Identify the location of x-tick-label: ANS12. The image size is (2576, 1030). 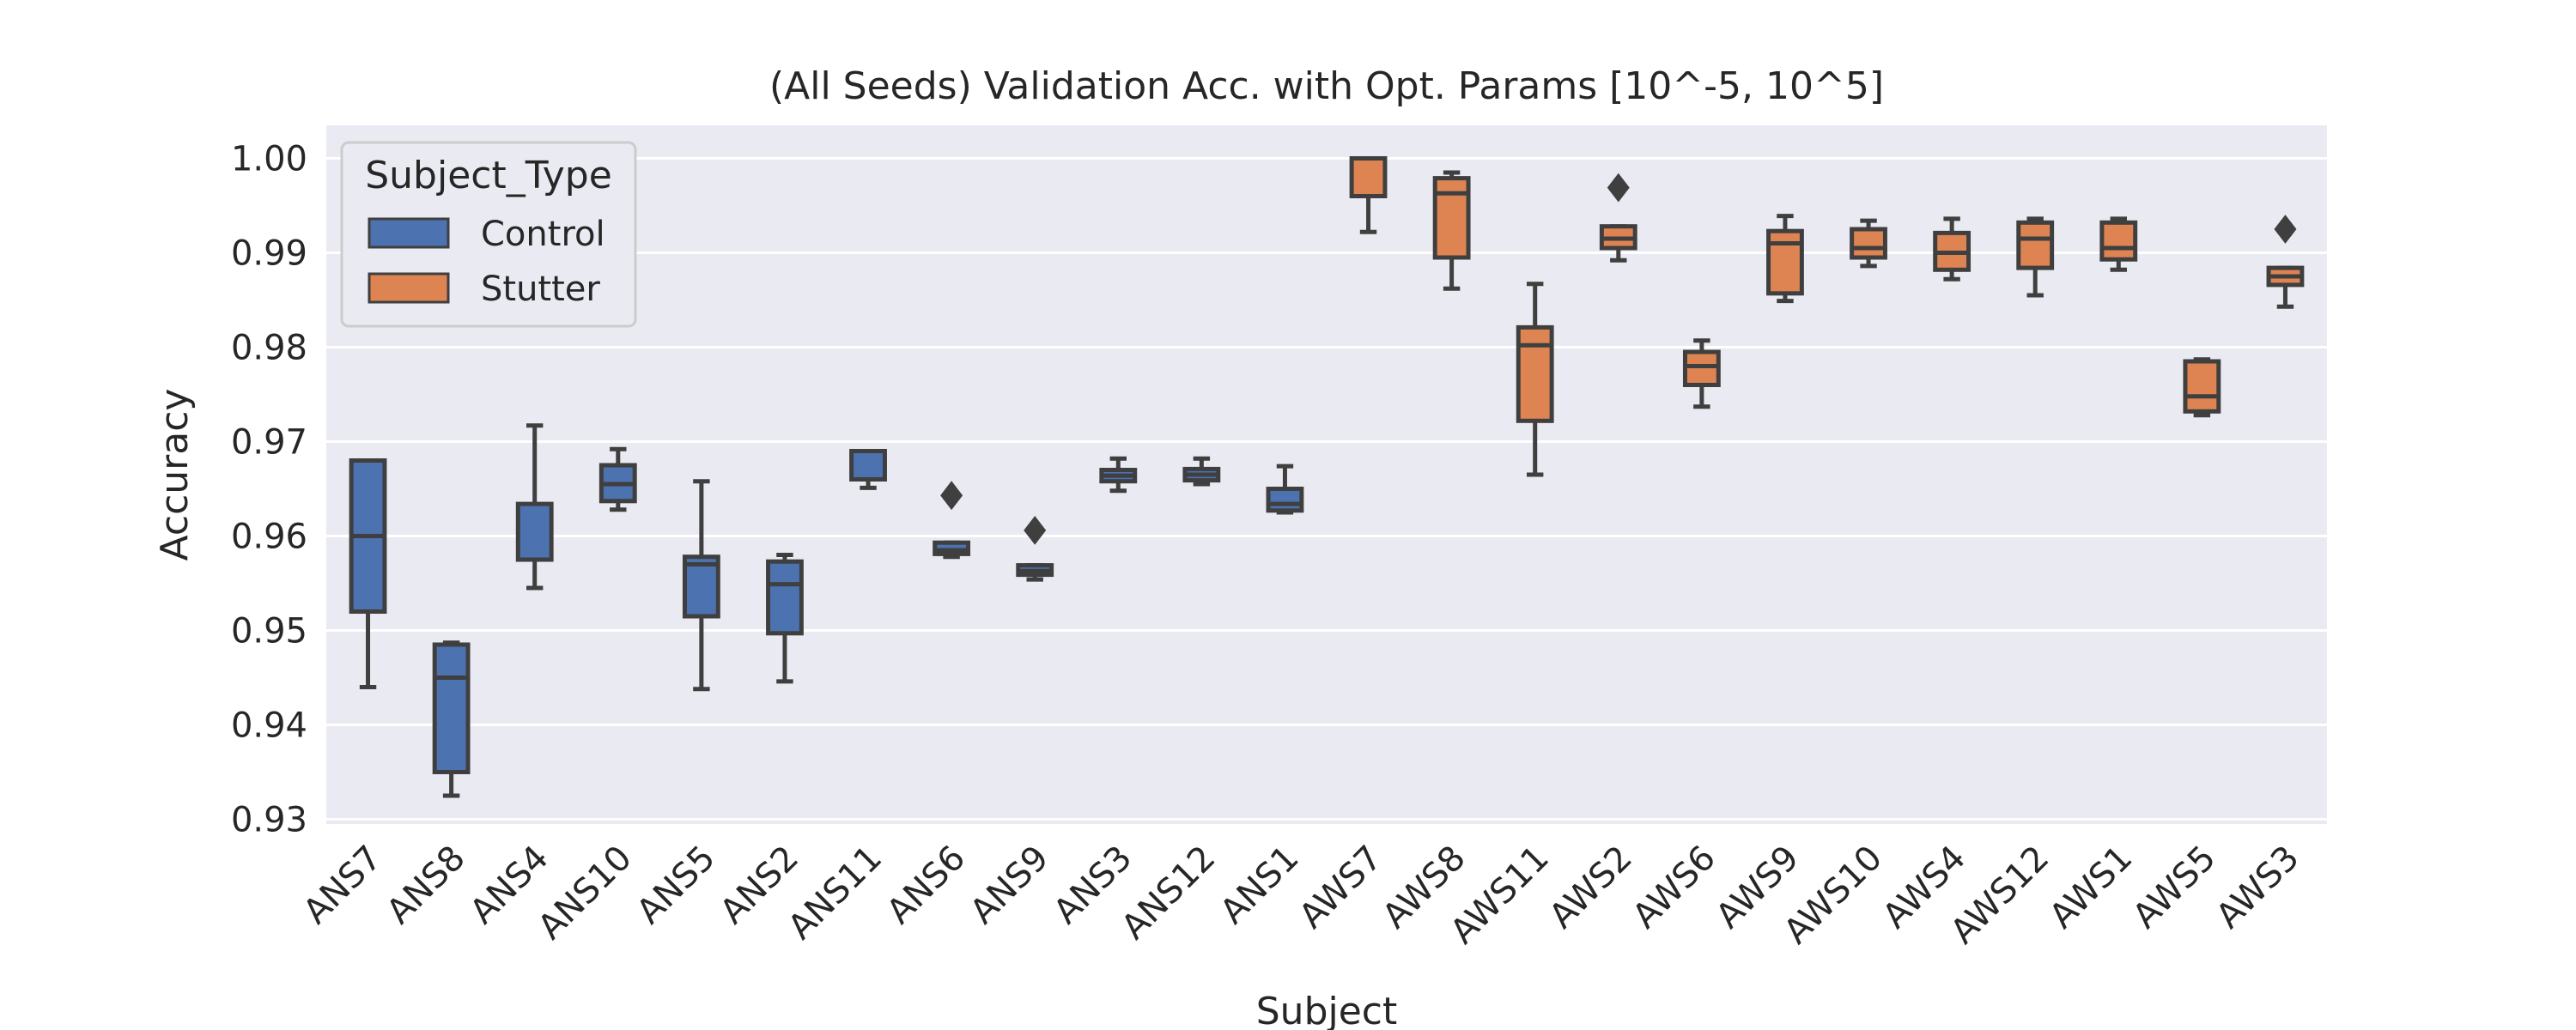
(1169, 893).